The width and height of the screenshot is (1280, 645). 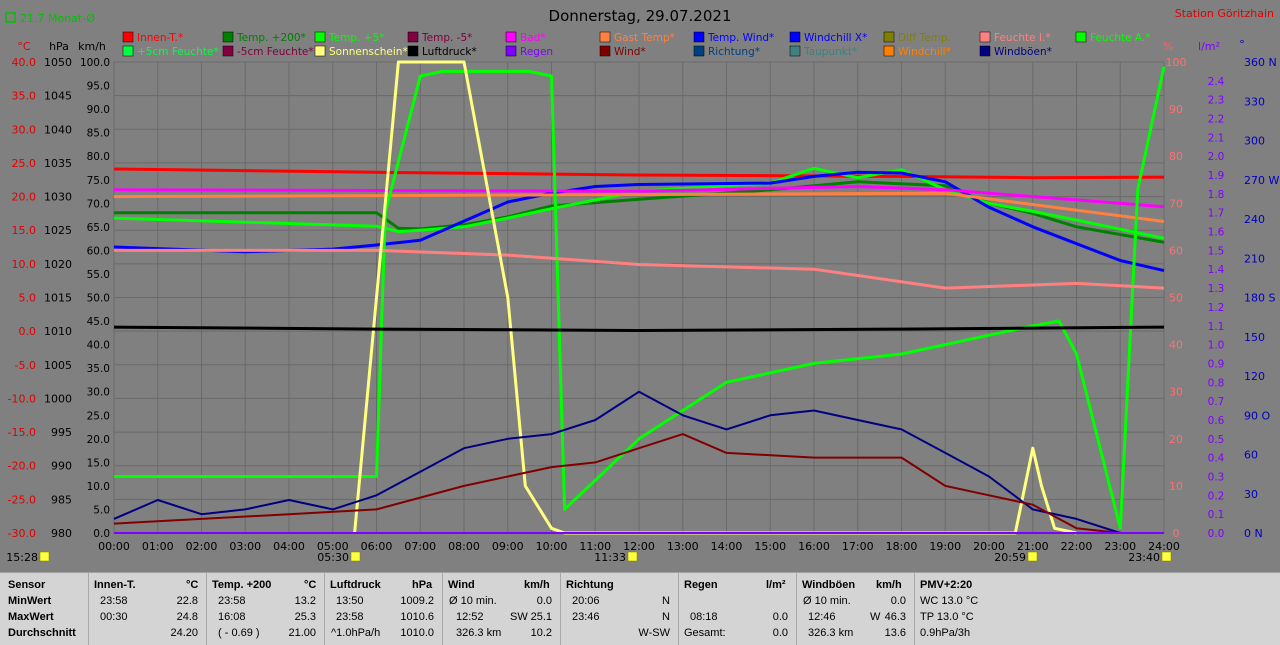 I want to click on rain-tick-label: 1.3, so click(x=1216, y=289).